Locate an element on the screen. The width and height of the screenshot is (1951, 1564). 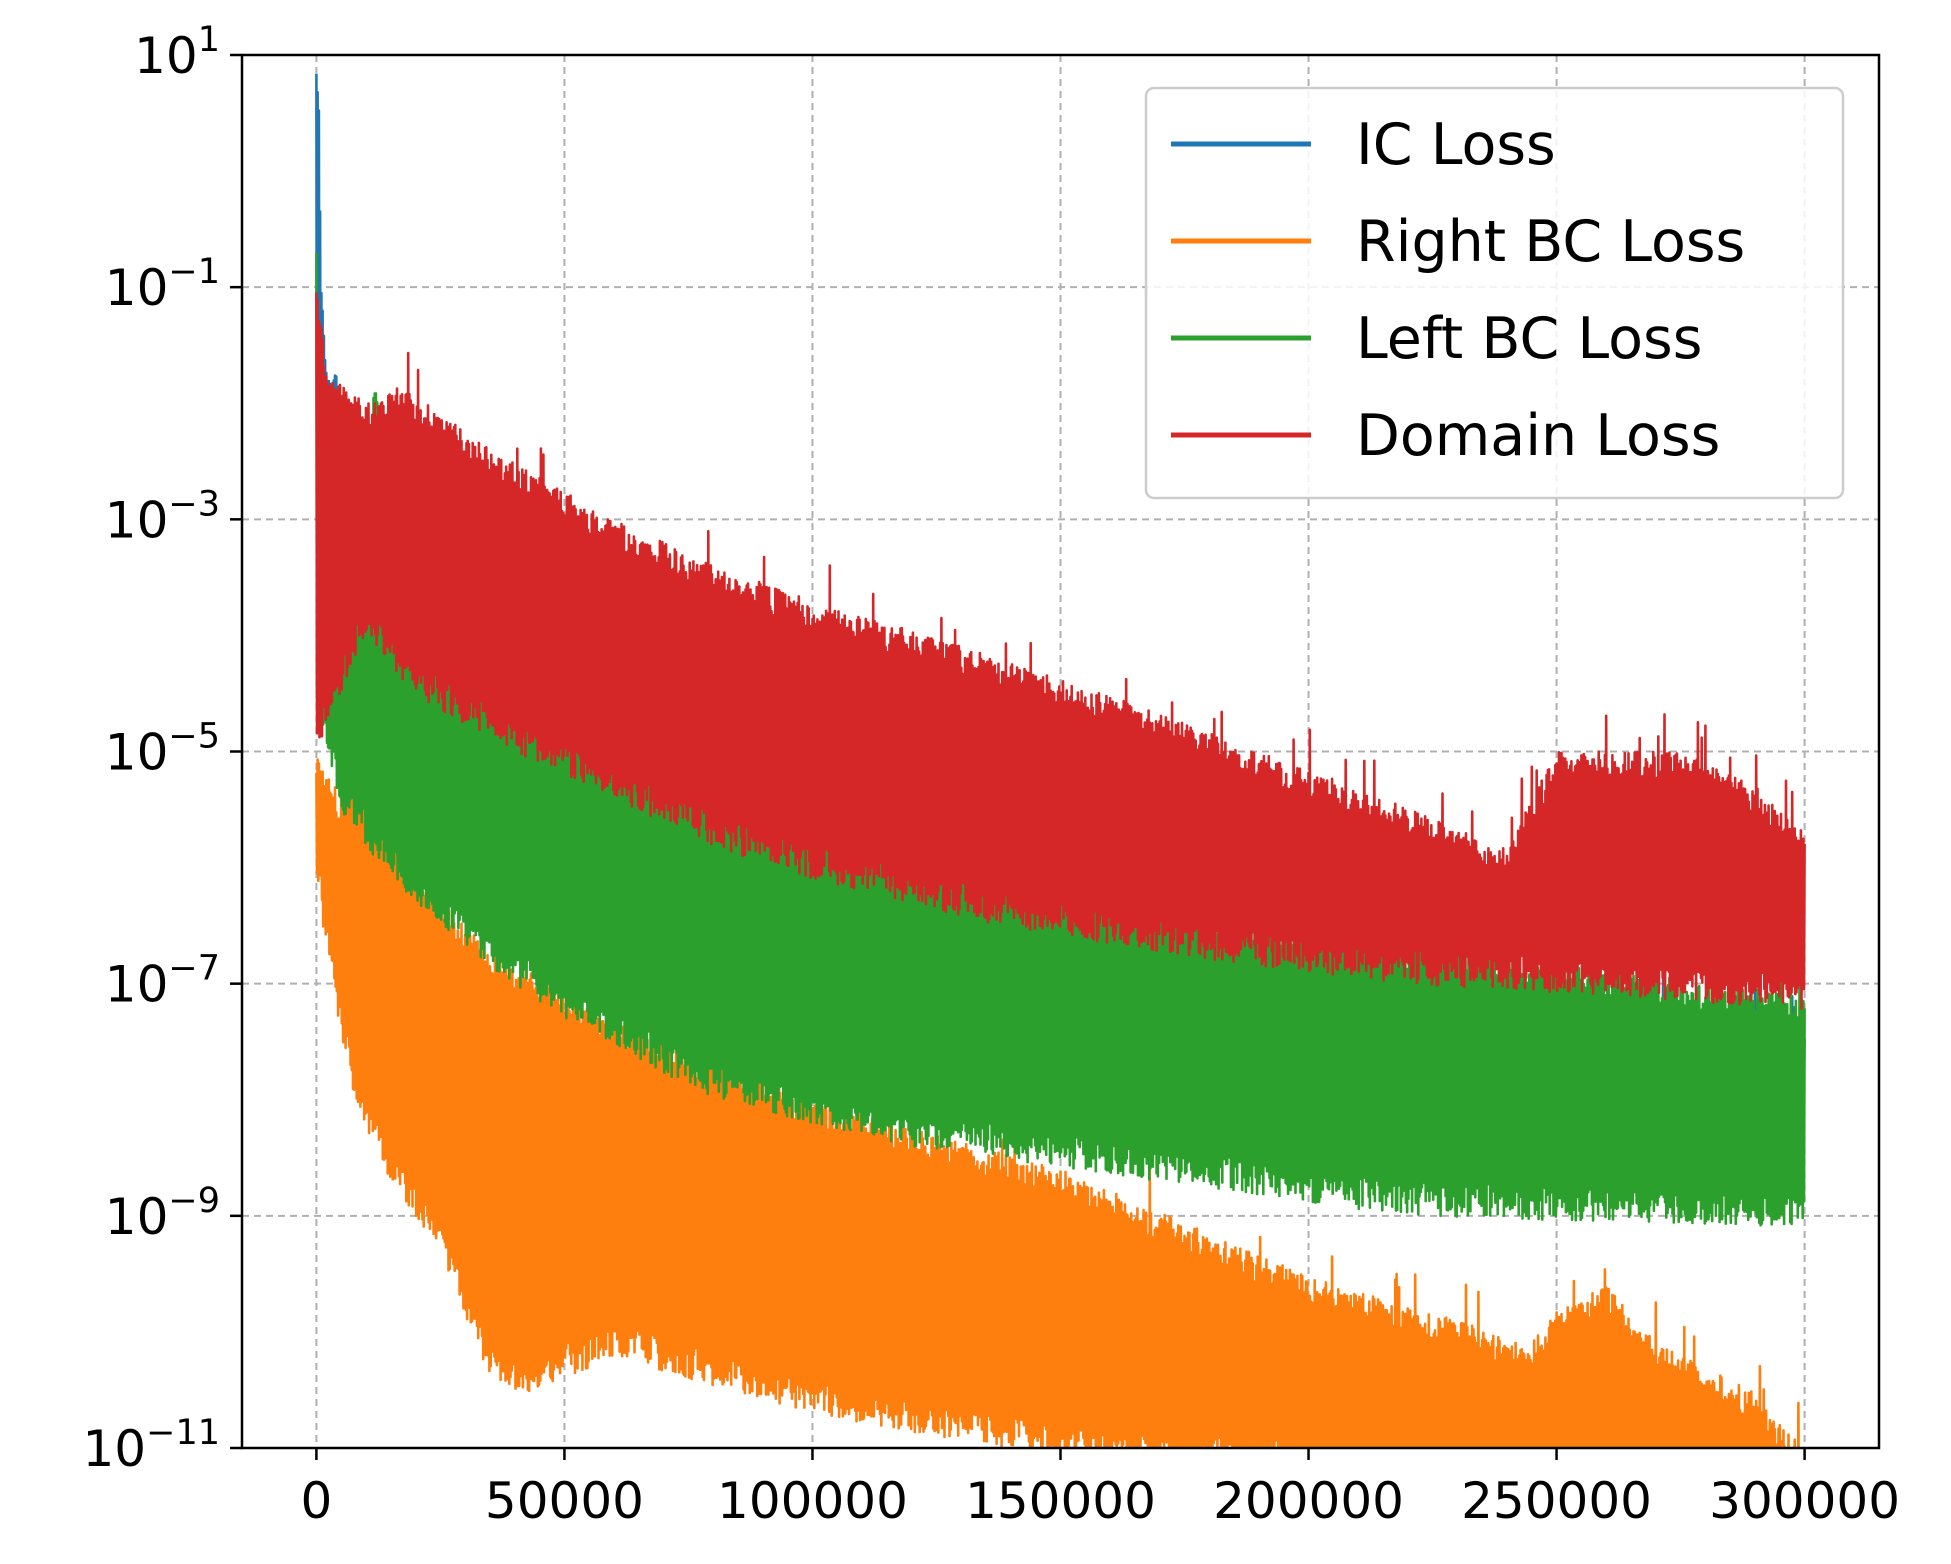
x-tick-label: 150000 is located at coordinates (1060, 1501).